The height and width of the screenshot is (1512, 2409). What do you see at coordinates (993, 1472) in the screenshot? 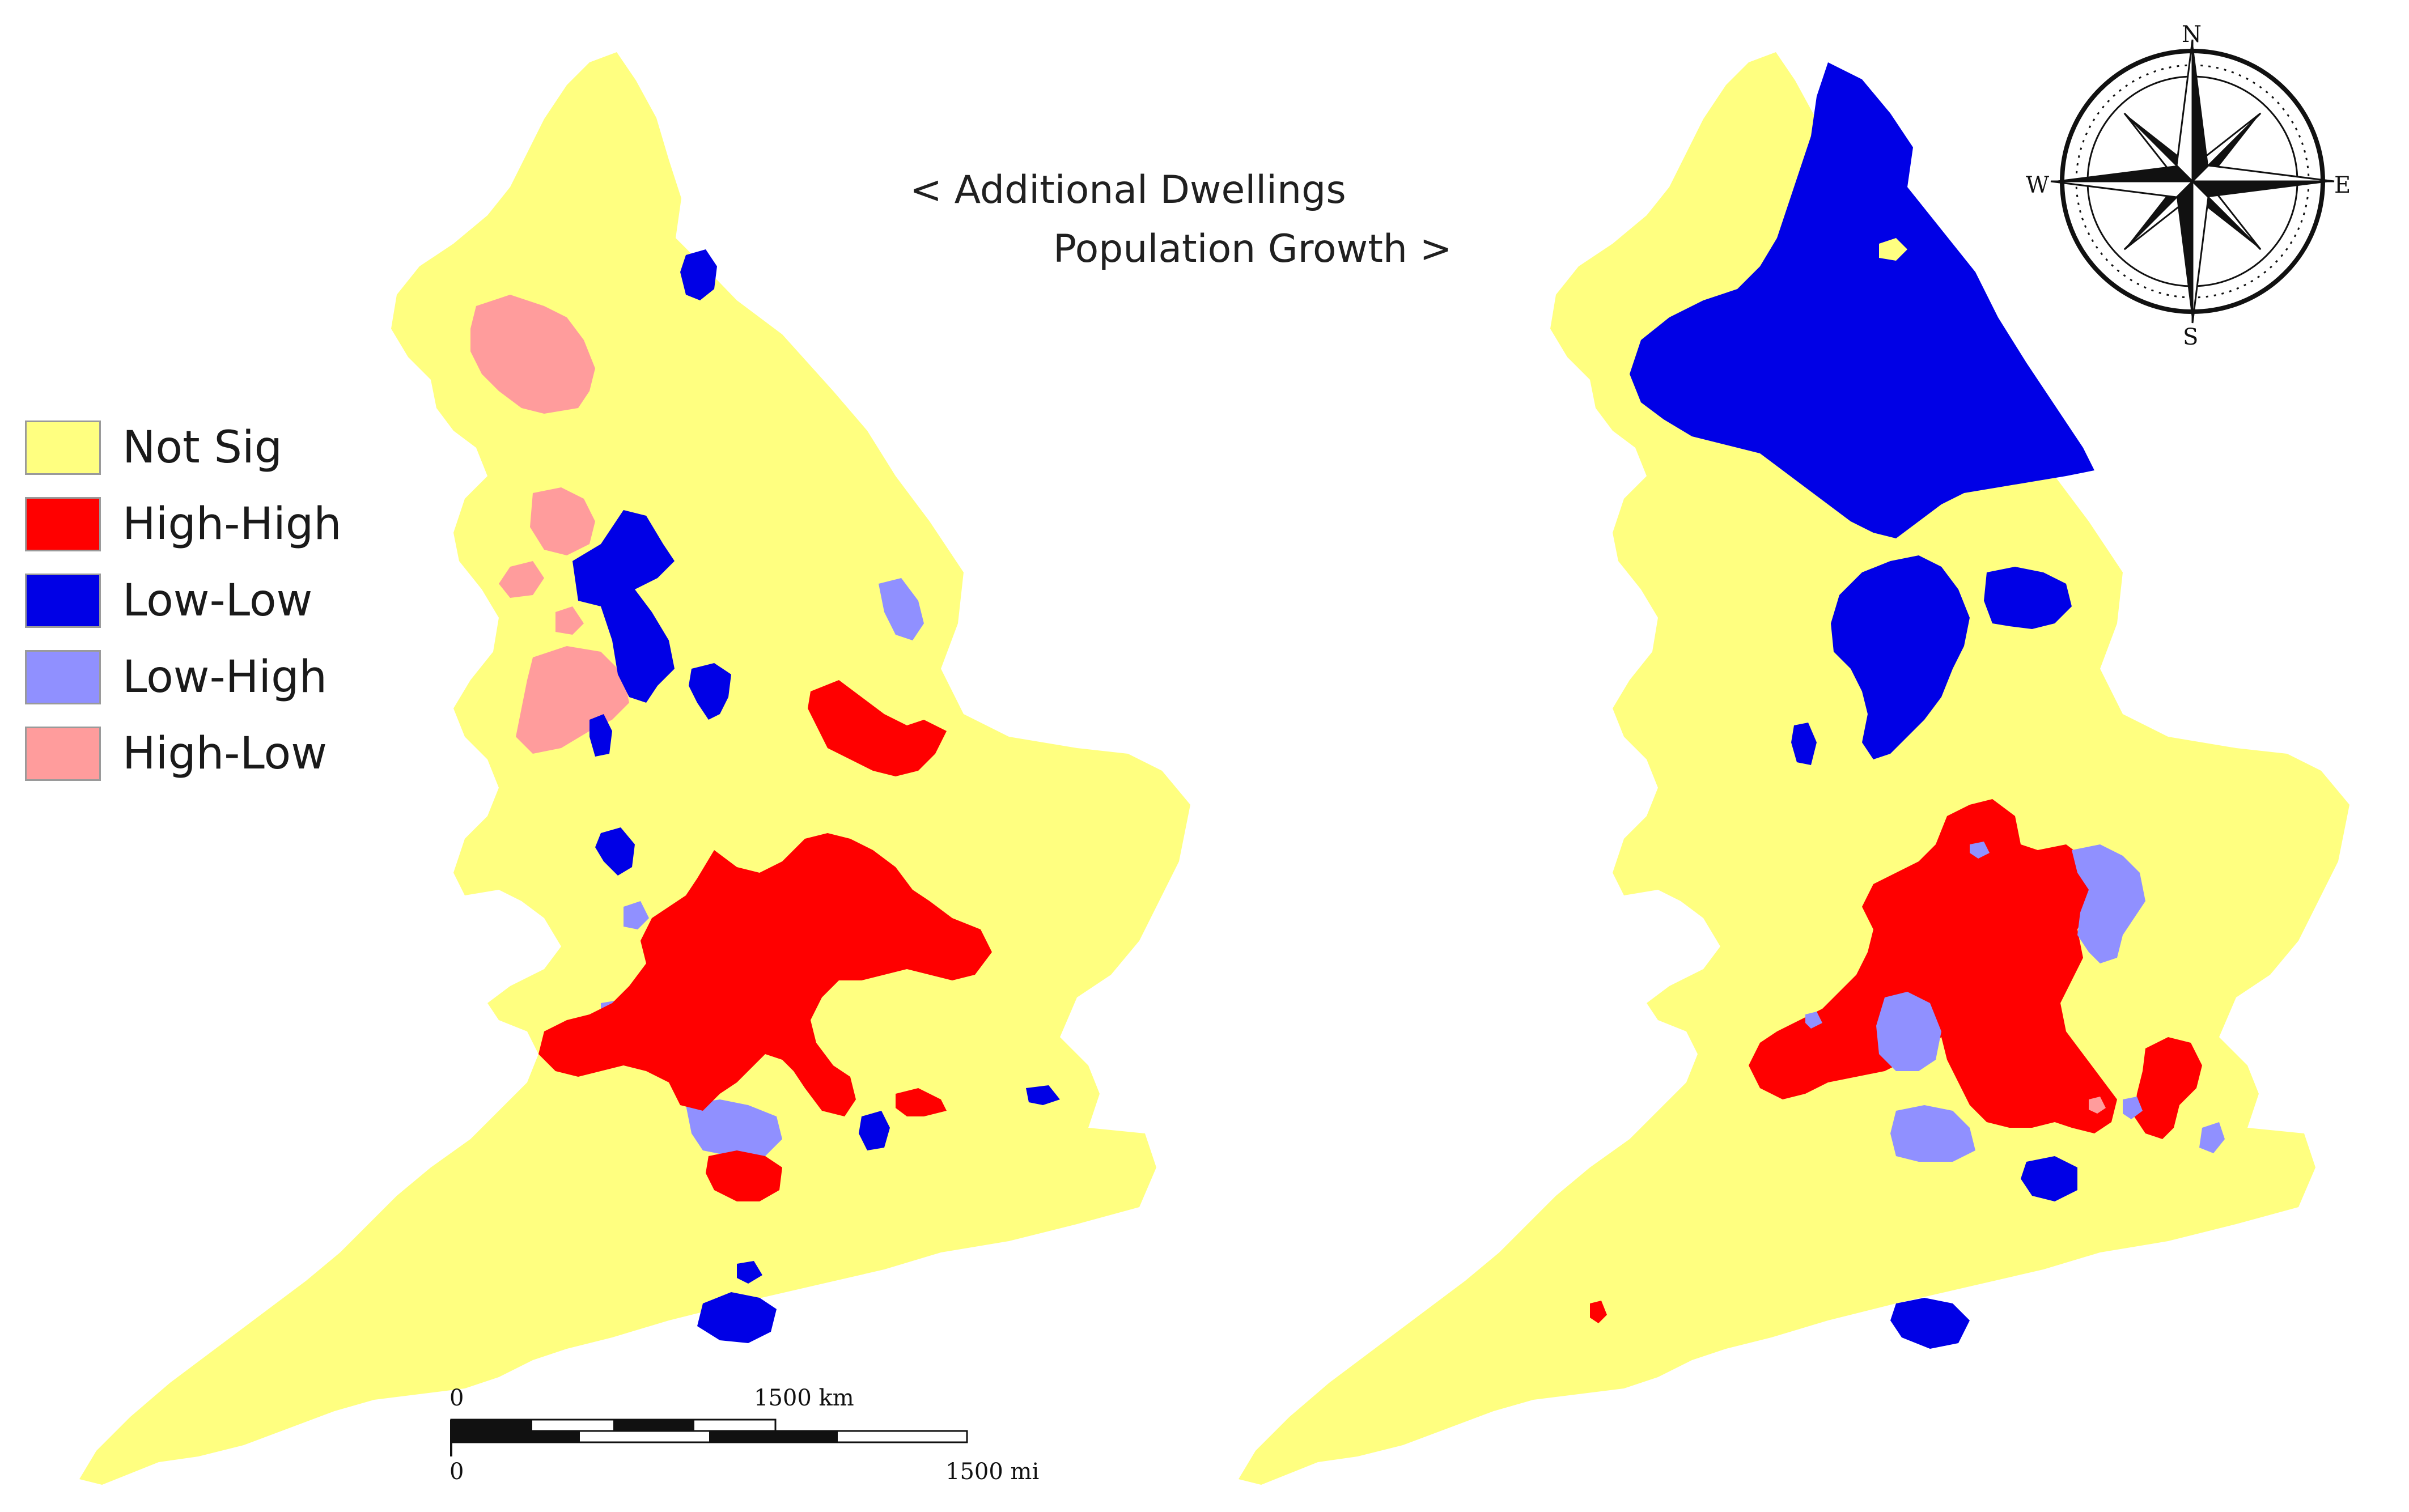
I see `scale-mi-label: 1500 mi` at bounding box center [993, 1472].